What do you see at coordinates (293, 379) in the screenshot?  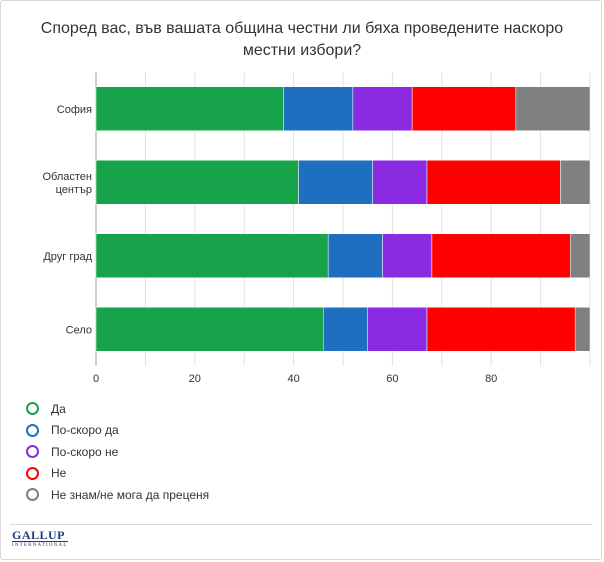 I see `x-tick-label: 40` at bounding box center [293, 379].